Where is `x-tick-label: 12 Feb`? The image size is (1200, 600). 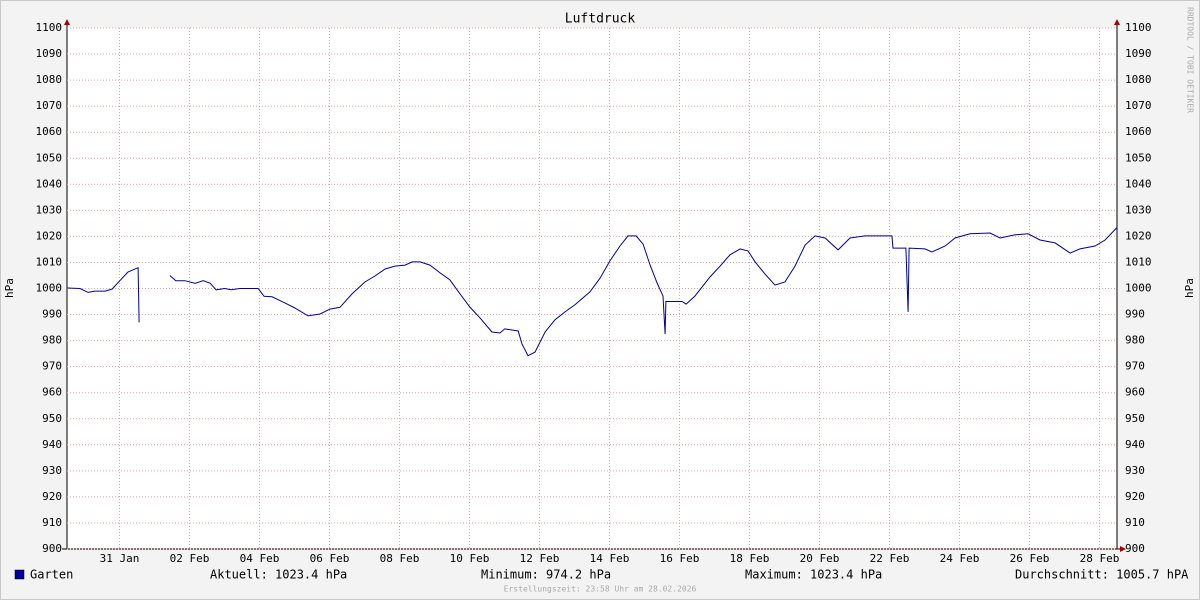 x-tick-label: 12 Feb is located at coordinates (540, 558).